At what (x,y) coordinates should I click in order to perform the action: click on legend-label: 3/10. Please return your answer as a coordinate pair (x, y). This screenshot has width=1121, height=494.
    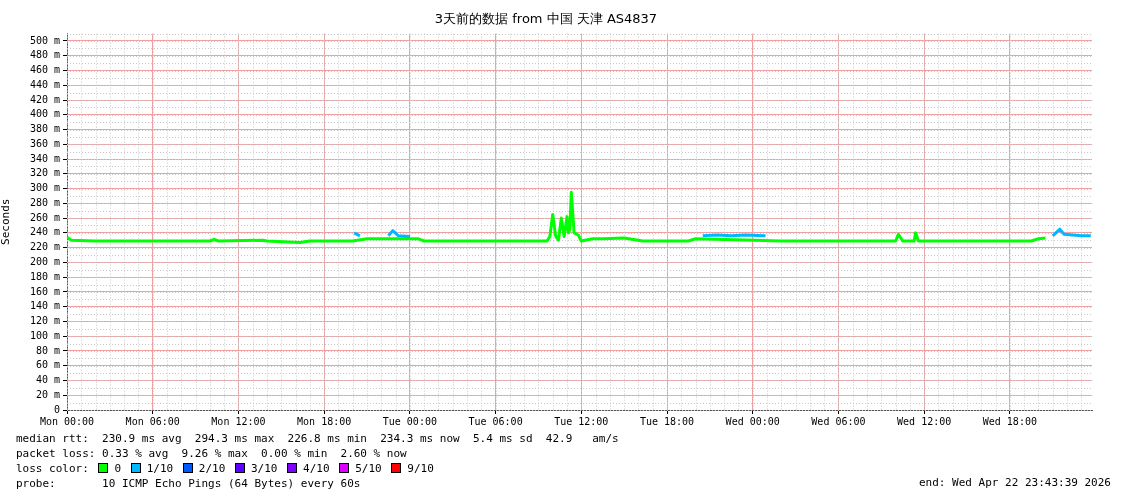
    Looking at the image, I should click on (264, 468).